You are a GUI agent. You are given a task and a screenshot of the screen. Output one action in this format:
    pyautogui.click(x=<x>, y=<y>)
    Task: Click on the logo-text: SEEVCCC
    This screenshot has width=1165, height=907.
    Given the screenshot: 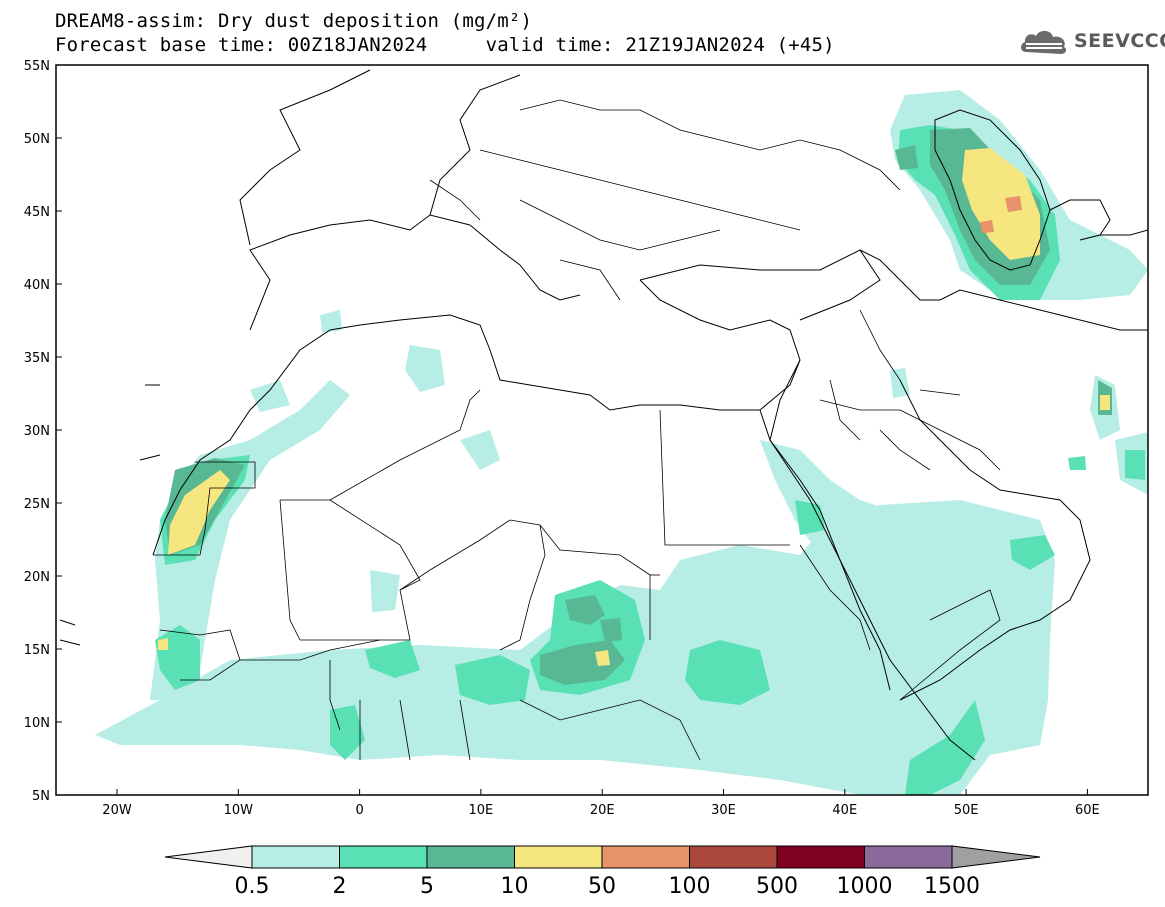 What is the action you would take?
    pyautogui.click(x=1119, y=41)
    